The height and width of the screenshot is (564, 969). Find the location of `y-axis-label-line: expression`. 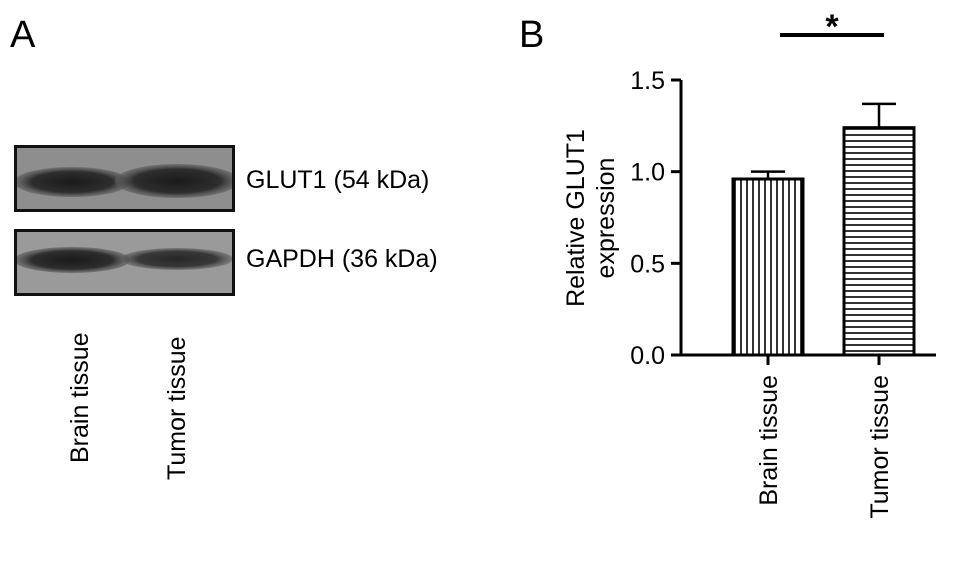

y-axis-label-line: expression is located at coordinates (606, 218).